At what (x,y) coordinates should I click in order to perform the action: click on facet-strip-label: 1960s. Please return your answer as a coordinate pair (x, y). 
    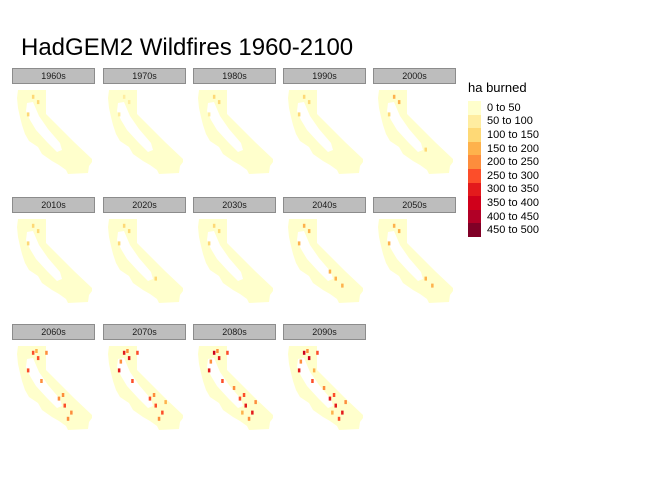
    Looking at the image, I should click on (53, 76).